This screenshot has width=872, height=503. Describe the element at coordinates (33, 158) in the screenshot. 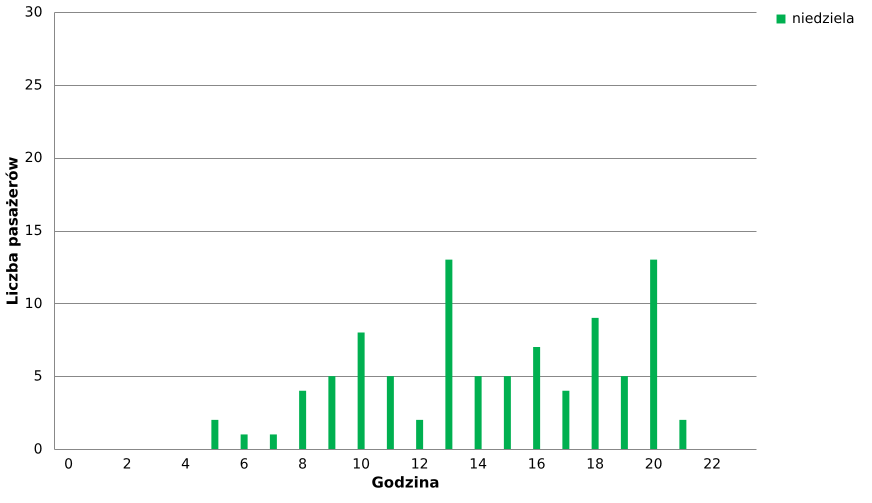

I see `y-tick-label: 20` at that location.